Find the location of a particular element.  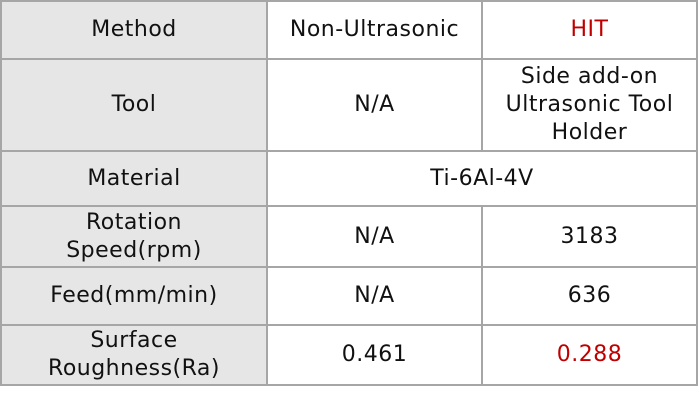

row-label: Rotation Speed(rpm) is located at coordinates (134, 236).